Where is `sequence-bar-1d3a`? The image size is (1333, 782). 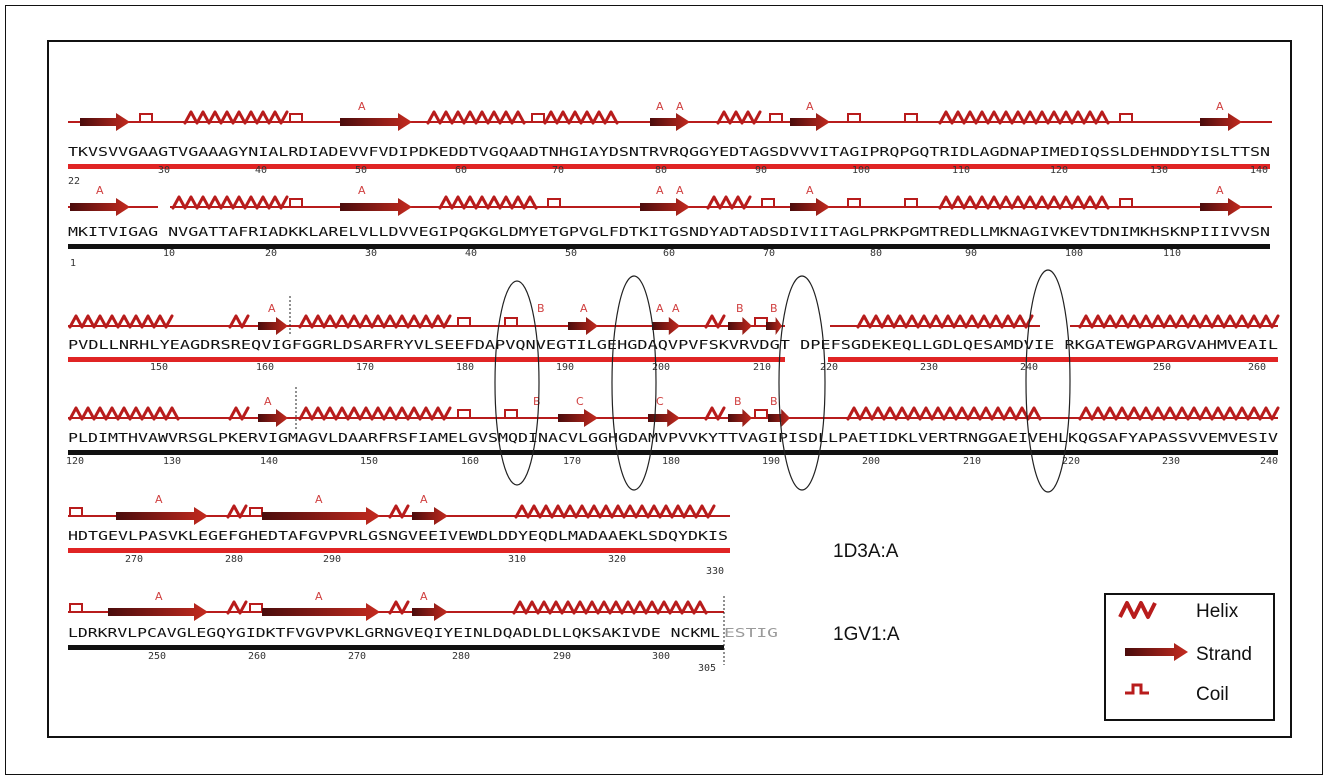
sequence-bar-1d3a is located at coordinates (1053, 359).